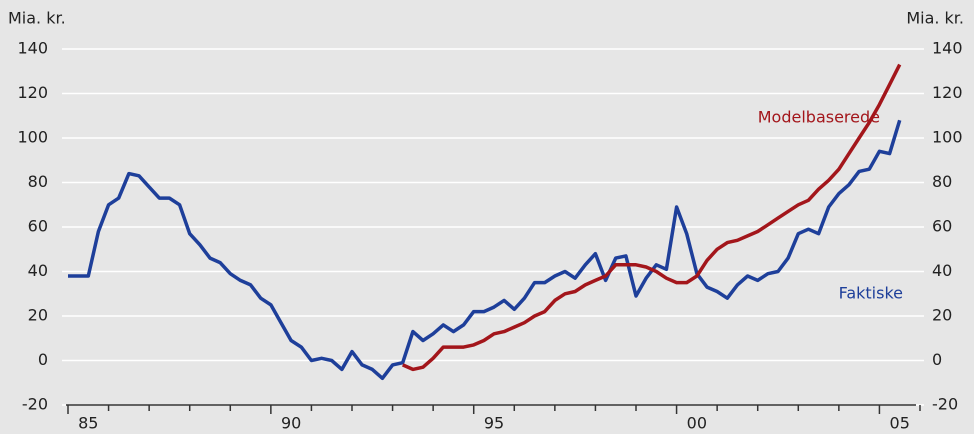 This screenshot has height=434, width=974. I want to click on y2-tick-label: 20, so click(942, 315).